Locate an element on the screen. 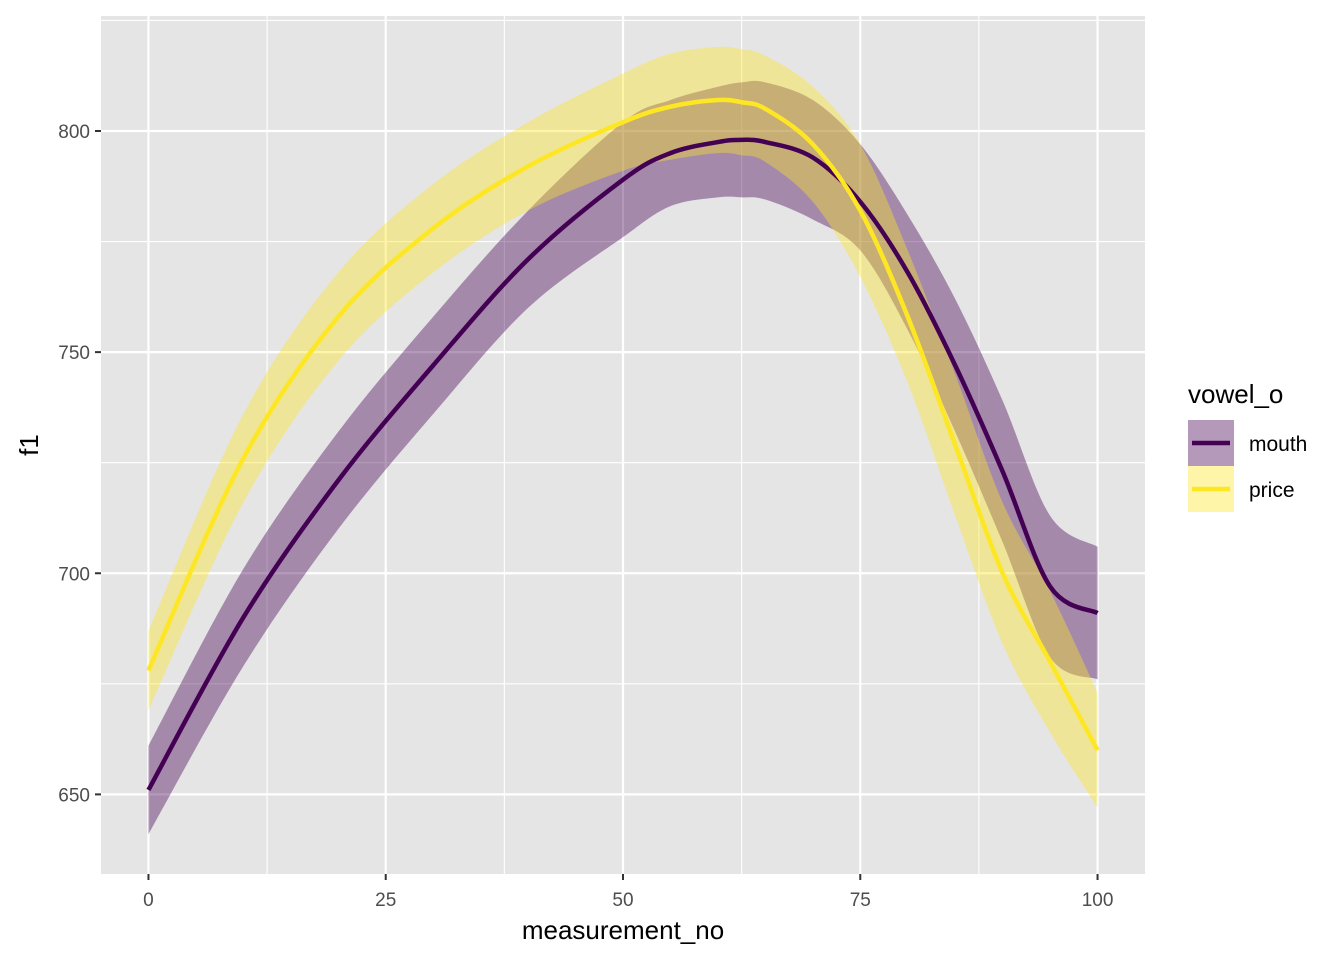 This screenshot has height=960, width=1344. y-tick-label: 700 is located at coordinates (74, 574).